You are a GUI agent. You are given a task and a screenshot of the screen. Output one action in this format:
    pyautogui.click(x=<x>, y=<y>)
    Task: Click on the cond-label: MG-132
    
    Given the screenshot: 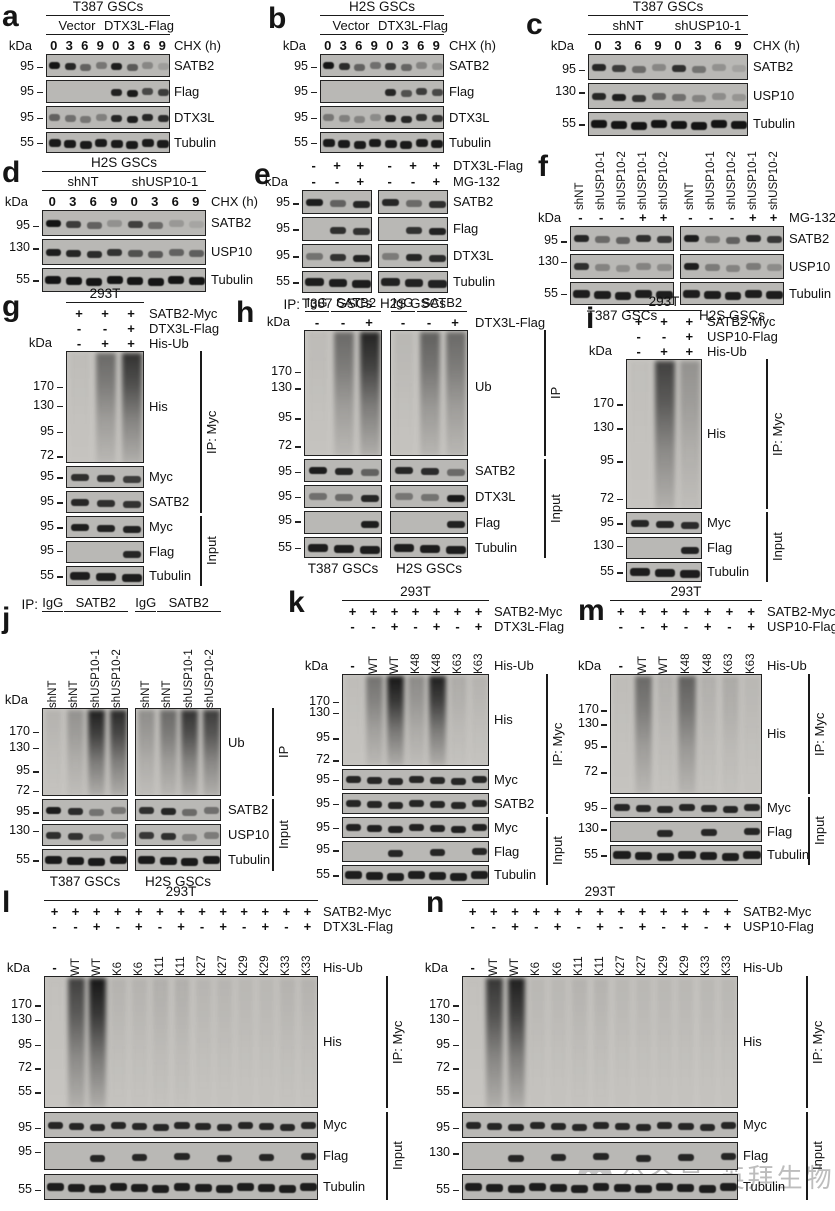 What is the action you would take?
    pyautogui.click(x=476, y=181)
    